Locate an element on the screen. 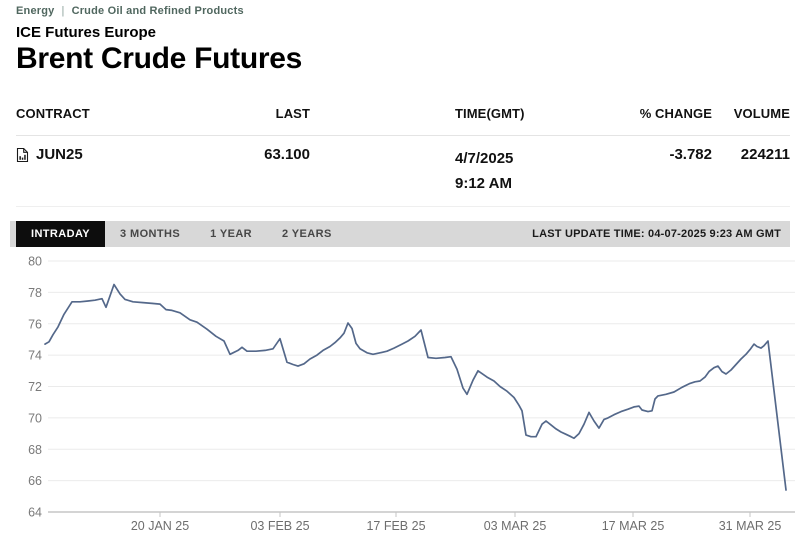  tab-intraday: INTRADAY is located at coordinates (61, 234).